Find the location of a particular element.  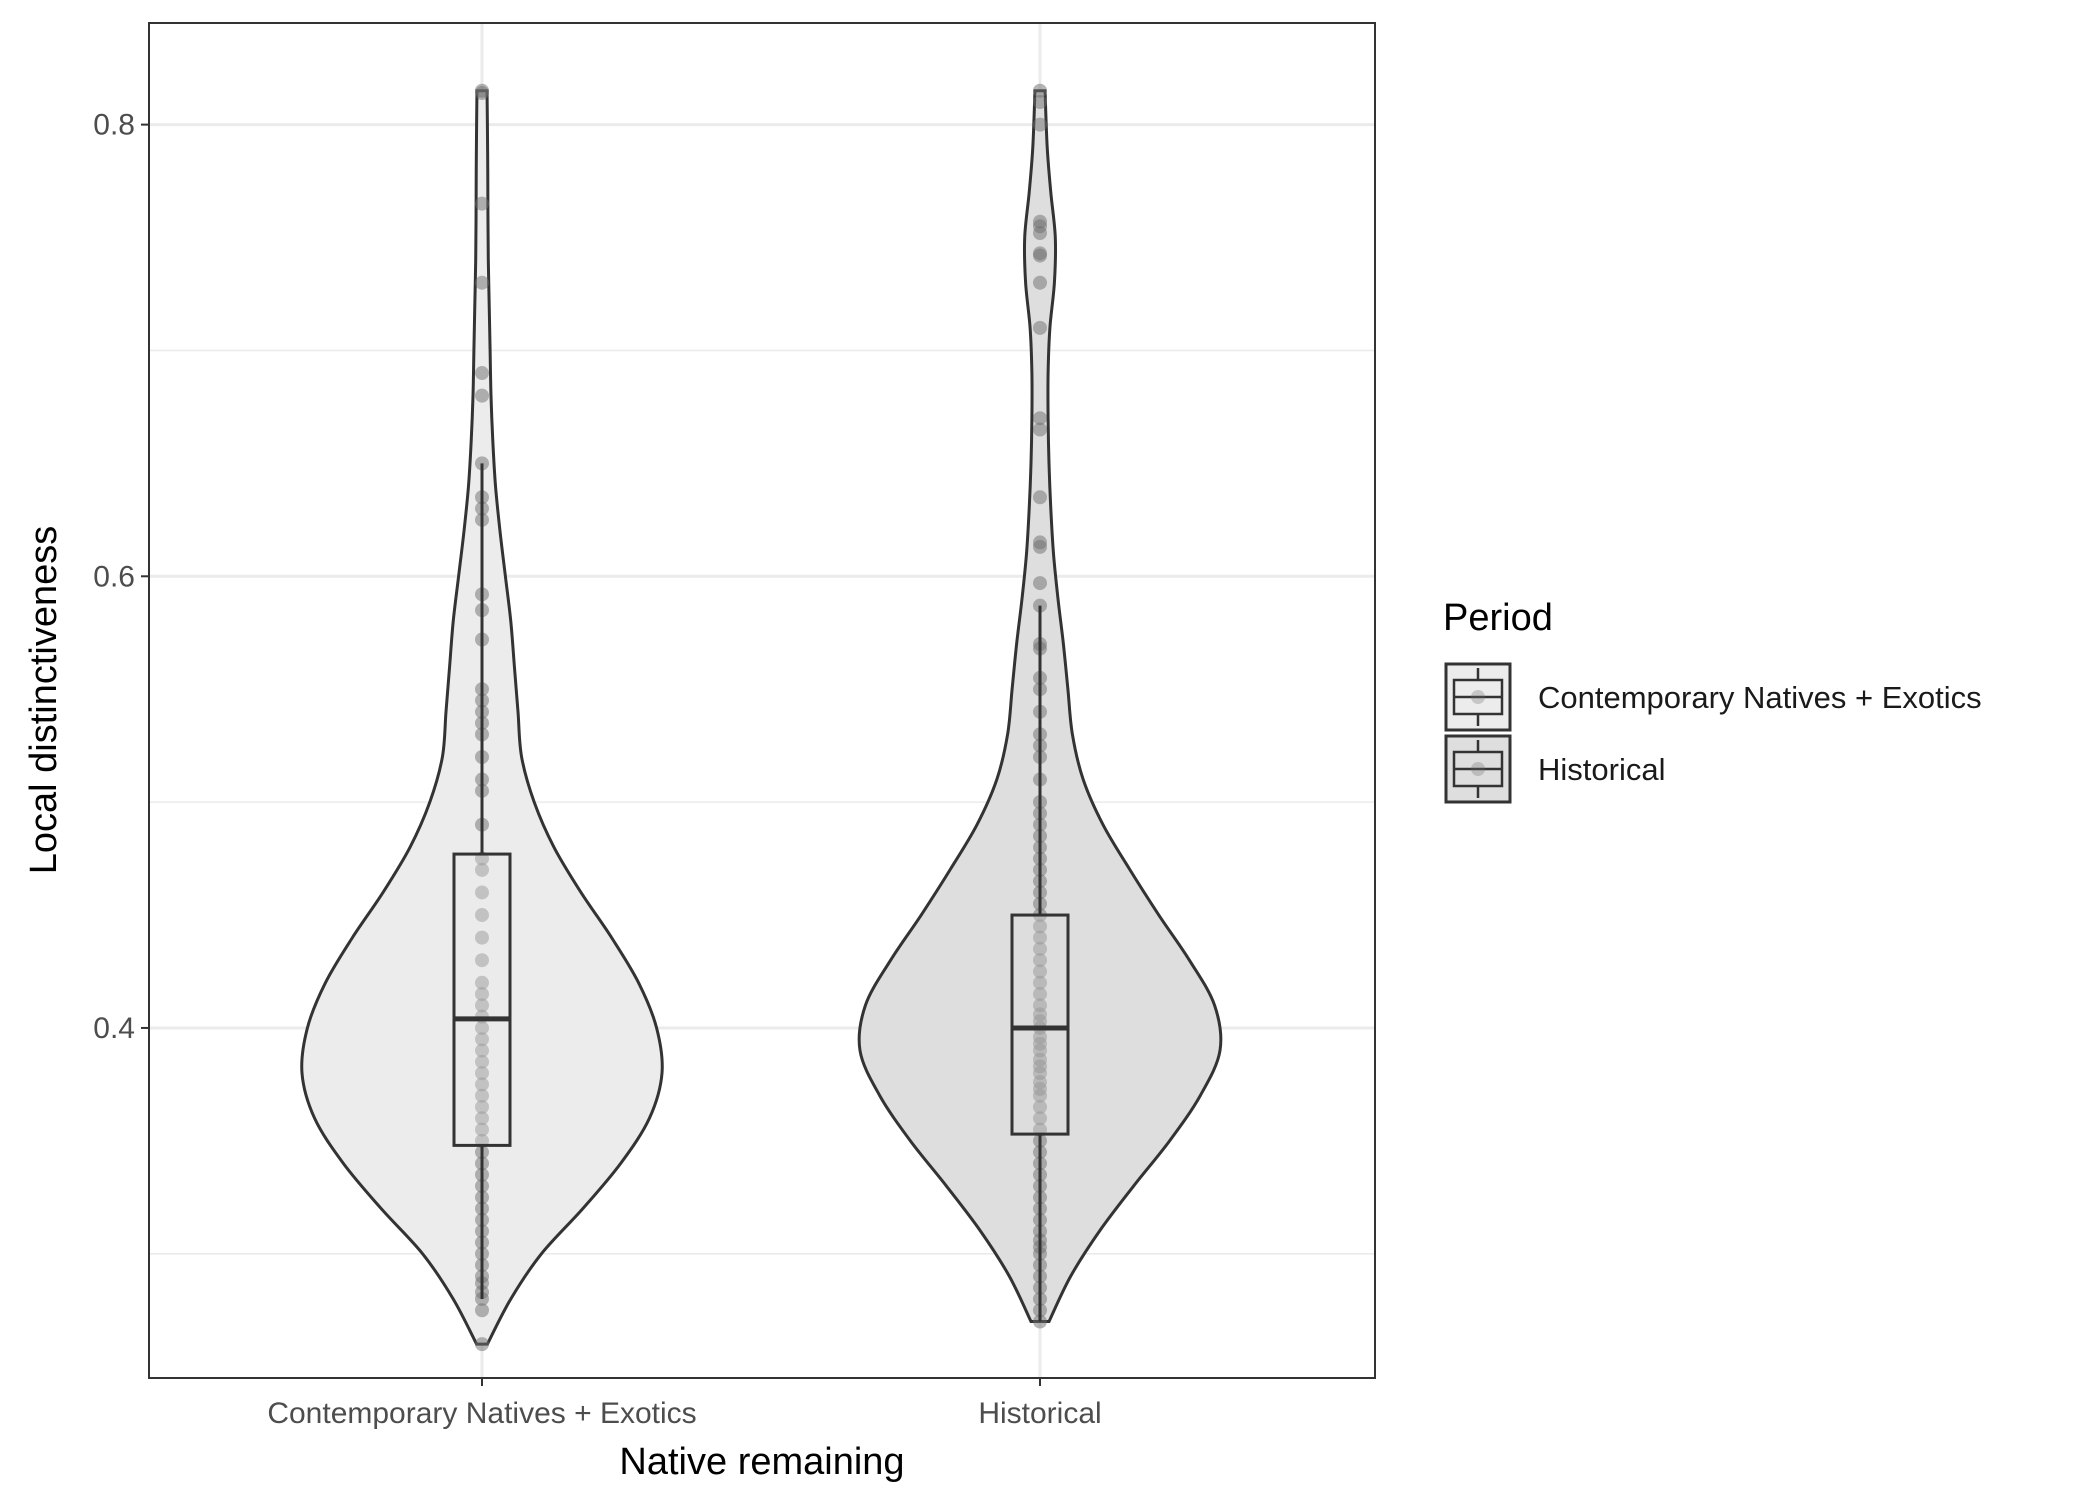

legend-label: Contemporary Natives + Exotics is located at coordinates (1760, 697).